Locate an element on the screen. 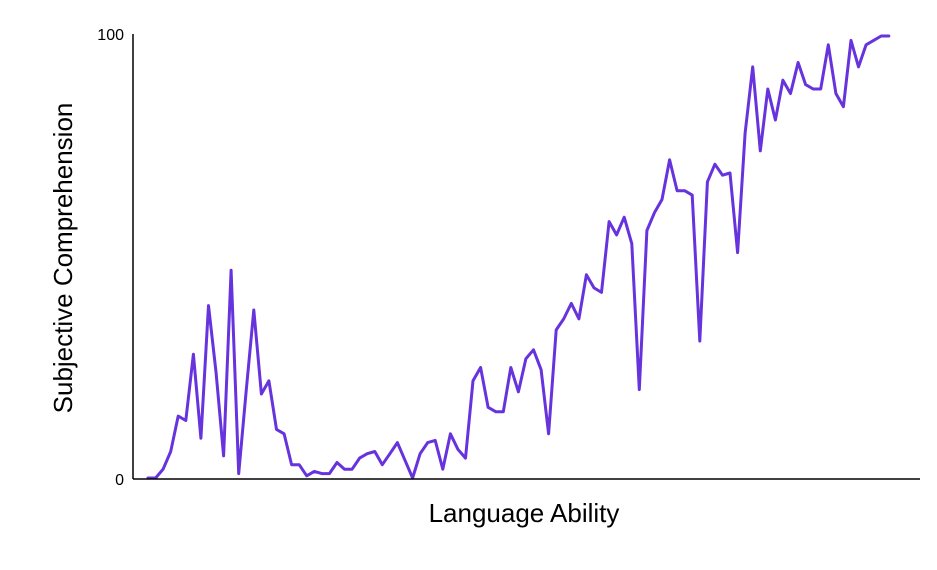 The height and width of the screenshot is (570, 937). x-axis-label: Language Ability is located at coordinates (524, 513).